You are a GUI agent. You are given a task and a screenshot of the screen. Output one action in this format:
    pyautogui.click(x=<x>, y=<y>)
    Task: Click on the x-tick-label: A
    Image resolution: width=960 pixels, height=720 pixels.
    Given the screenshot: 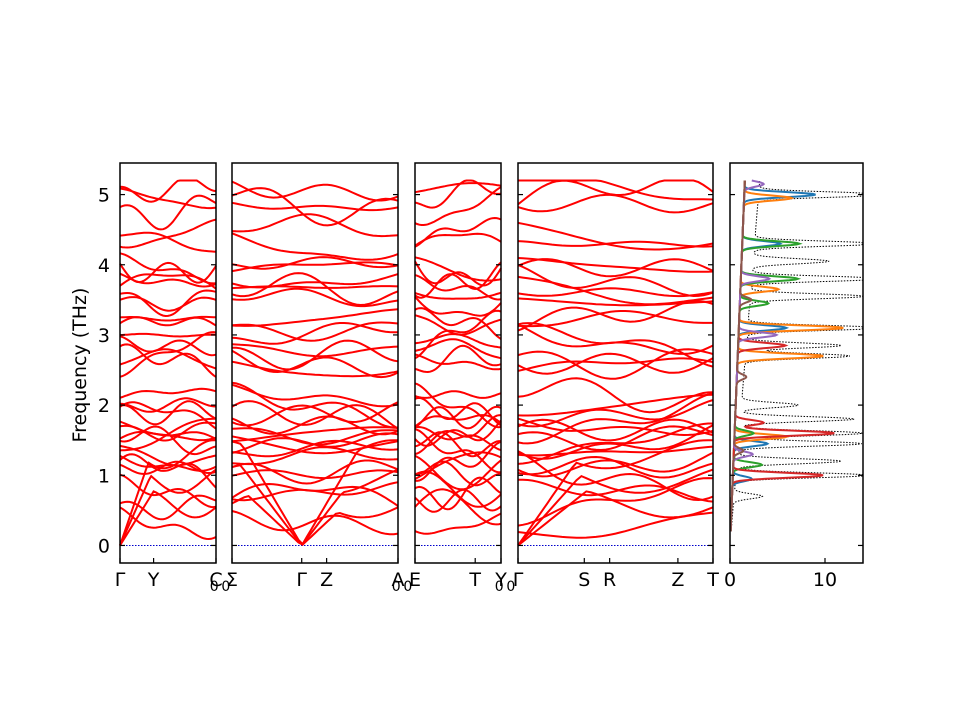 What is the action you would take?
    pyautogui.click(x=398, y=580)
    